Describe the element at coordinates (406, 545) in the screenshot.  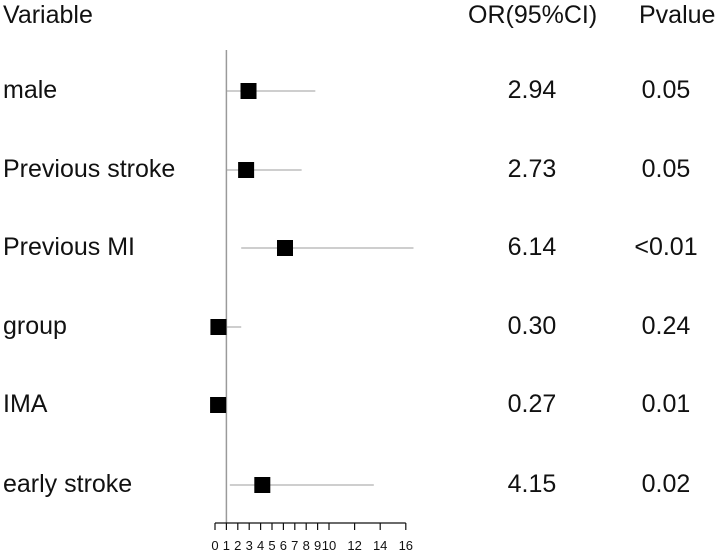
I see `x-tick-label: 16` at that location.